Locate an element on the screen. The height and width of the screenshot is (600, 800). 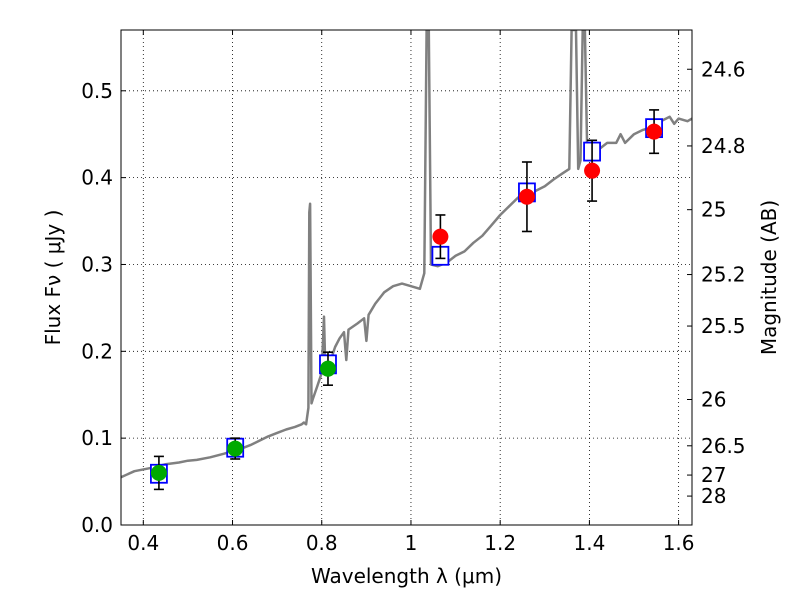
y-tick-label: 0.2 is located at coordinates (97, 351).